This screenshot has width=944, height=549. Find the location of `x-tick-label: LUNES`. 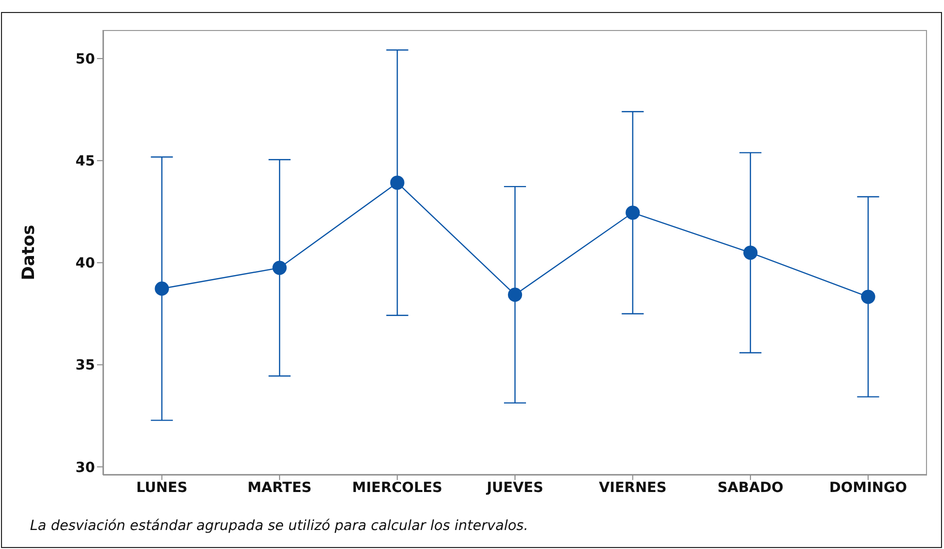

x-tick-label: LUNES is located at coordinates (162, 488).